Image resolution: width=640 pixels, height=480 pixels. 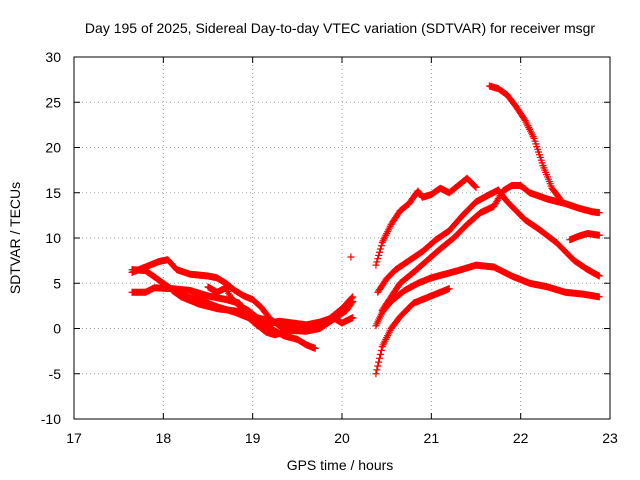 I want to click on x-tick-label: 19, so click(x=253, y=438).